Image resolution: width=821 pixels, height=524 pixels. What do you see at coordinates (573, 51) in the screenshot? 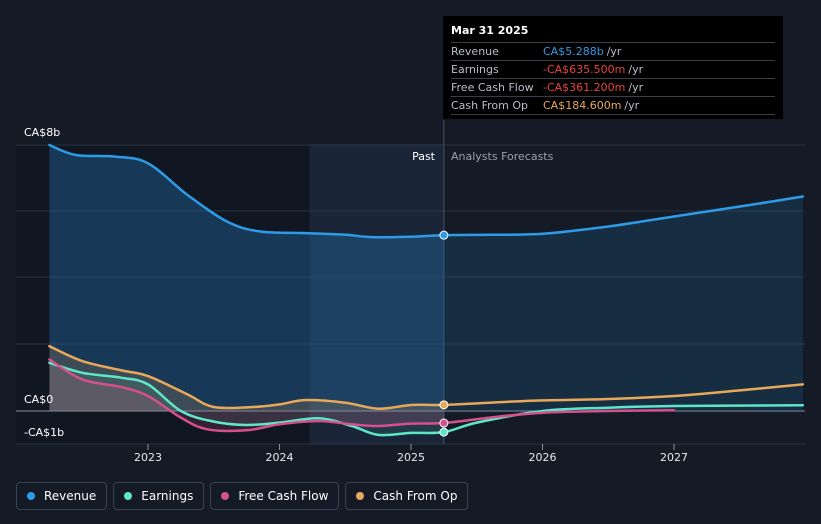
I see `tooltip-value: CA$5.288b` at bounding box center [573, 51].